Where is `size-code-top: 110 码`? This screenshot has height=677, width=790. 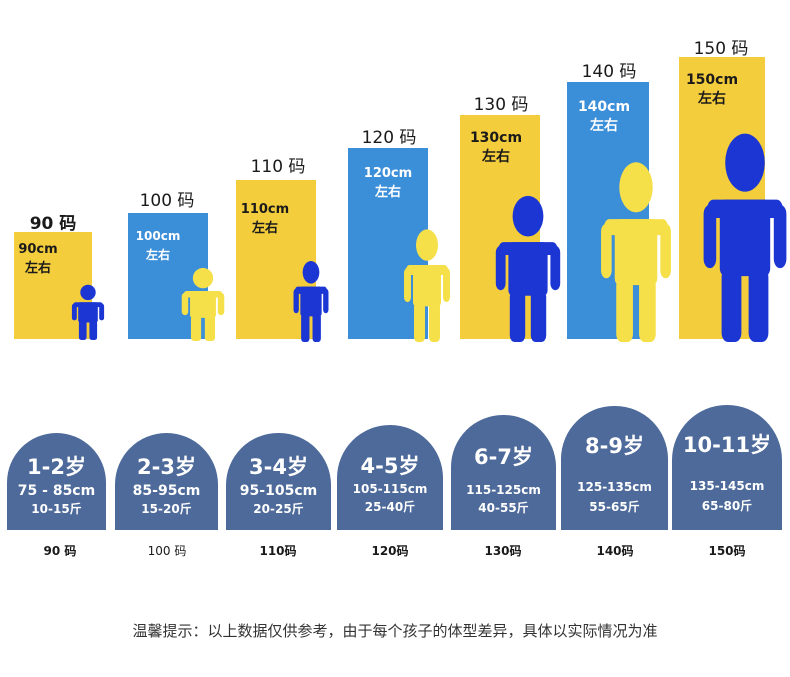
size-code-top: 110 码 is located at coordinates (278, 167).